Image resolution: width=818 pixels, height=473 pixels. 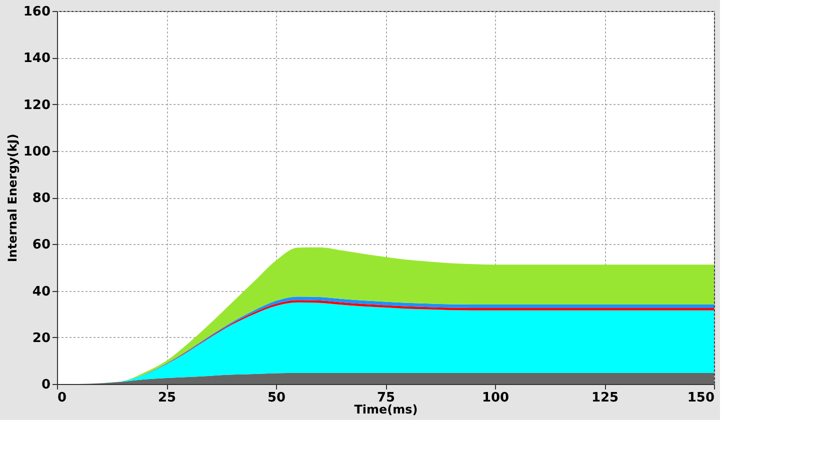 I want to click on x-tick-label: 125, so click(x=605, y=398).